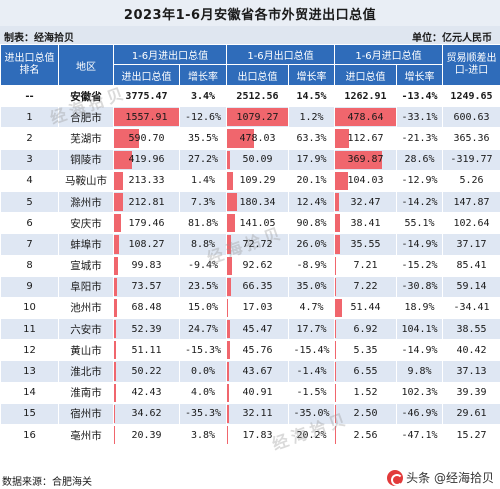 Image resolution: width=500 pixels, height=489 pixels. Describe the element at coordinates (471, 414) in the screenshot. I see `balance-cell: 29.61` at that location.